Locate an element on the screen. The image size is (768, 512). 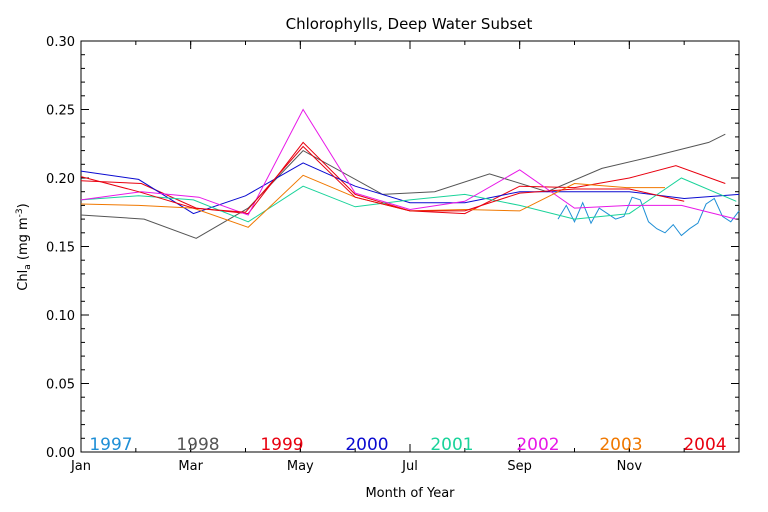
legend: 1997 1998 1999 2000 2001 2002 2003 2004 is located at coordinates (407, 445).